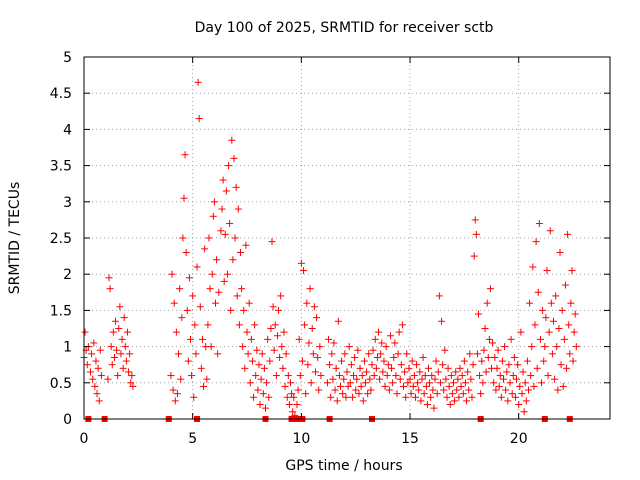  Describe the element at coordinates (67, 348) in the screenshot. I see `y-tick-label: 1` at that location.